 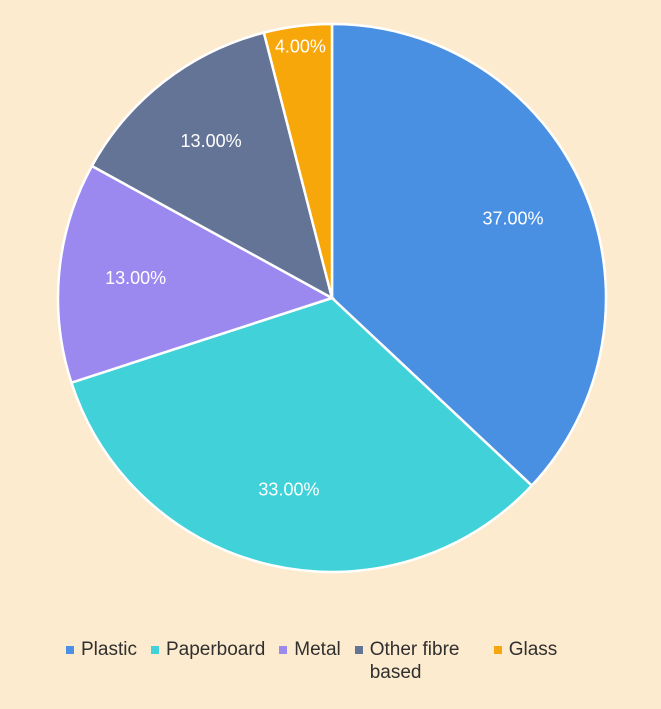 I want to click on legend-label-paperboard: Paperboard, so click(x=215, y=649).